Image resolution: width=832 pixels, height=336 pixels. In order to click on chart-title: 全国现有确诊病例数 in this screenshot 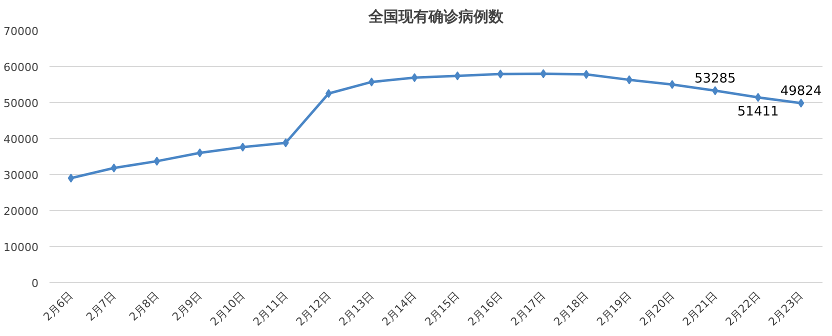, I will do `click(436, 17)`.